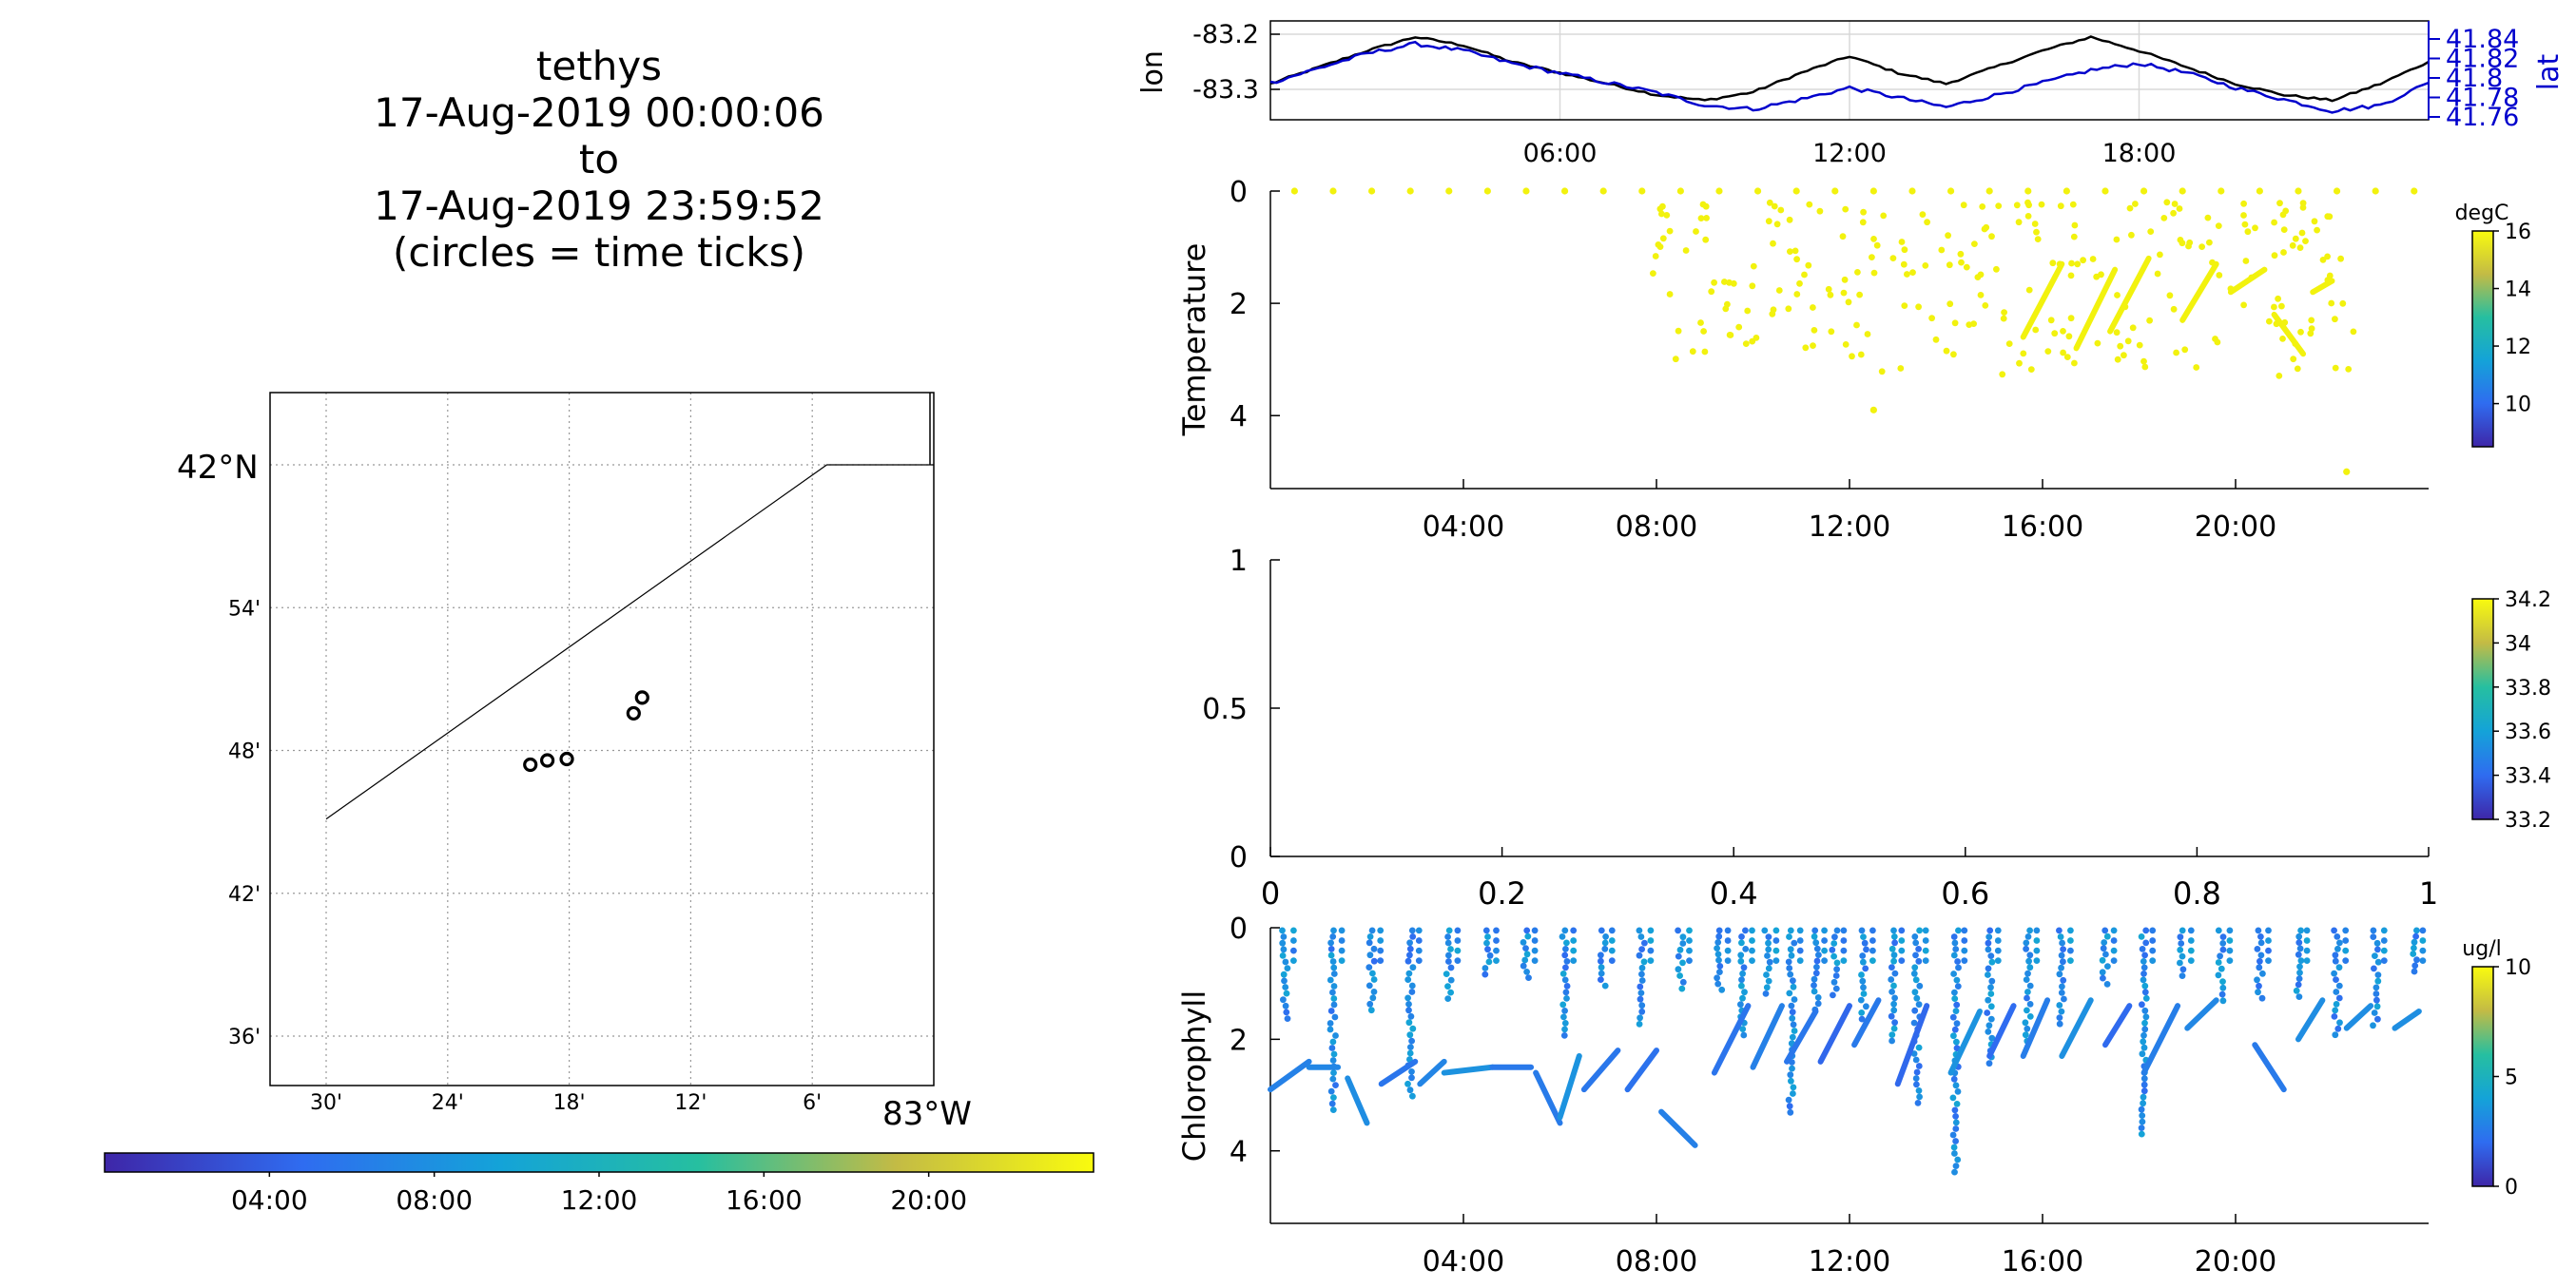 The height and width of the screenshot is (1288, 2576). What do you see at coordinates (2518, 233) in the screenshot?
I see `temperature-colorbar-tick-label: 16` at bounding box center [2518, 233].